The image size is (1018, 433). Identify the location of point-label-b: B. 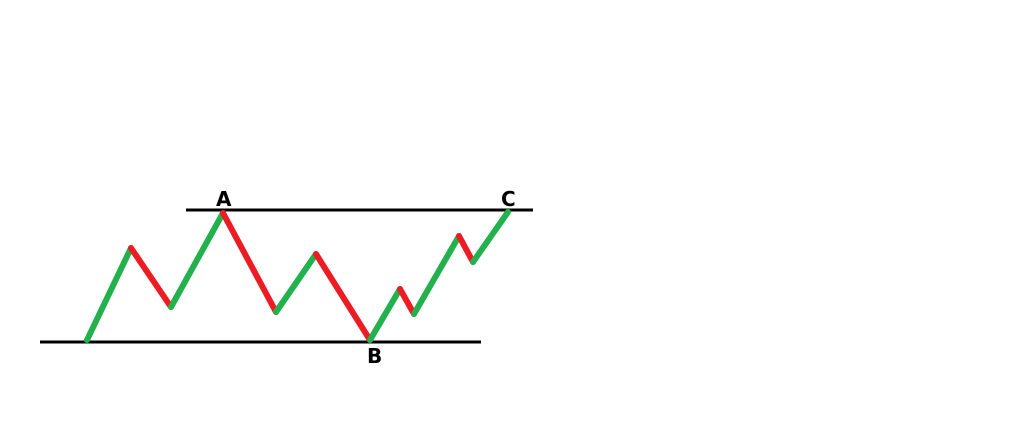
(374, 356).